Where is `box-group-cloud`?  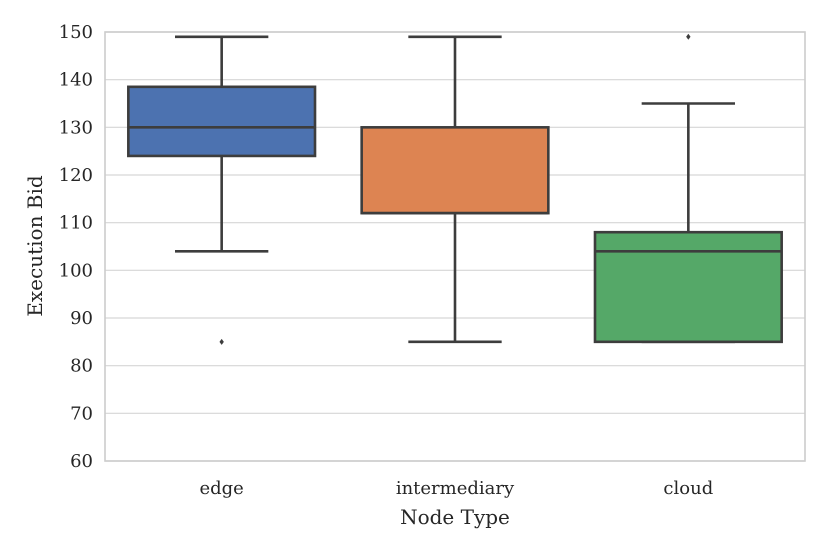 box-group-cloud is located at coordinates (688, 188).